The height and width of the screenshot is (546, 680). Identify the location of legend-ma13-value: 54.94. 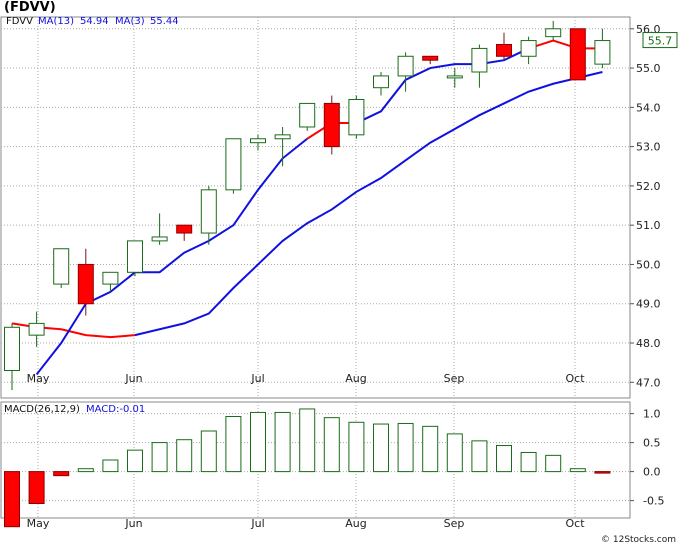
(94, 21).